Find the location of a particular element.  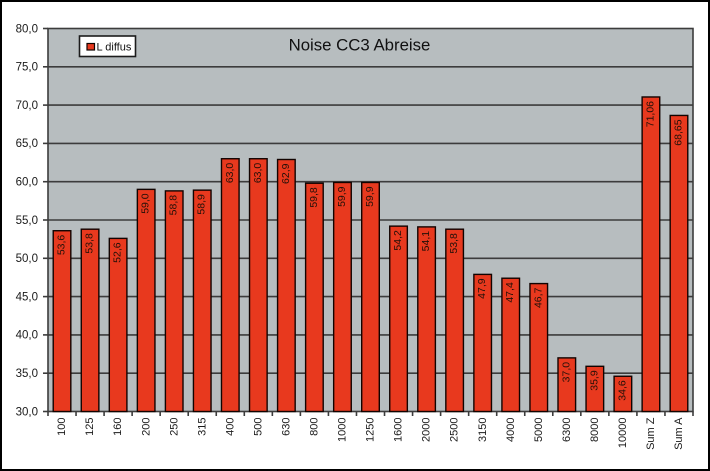

svg-text: 54,2 is located at coordinates (398, 240).